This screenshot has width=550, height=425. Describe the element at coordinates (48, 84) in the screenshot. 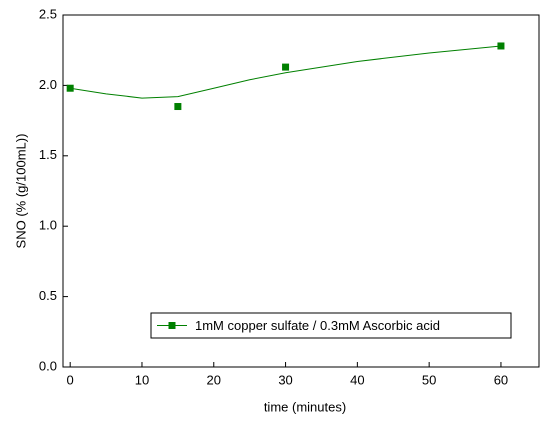

I see `y-tick-label: 2.0` at that location.